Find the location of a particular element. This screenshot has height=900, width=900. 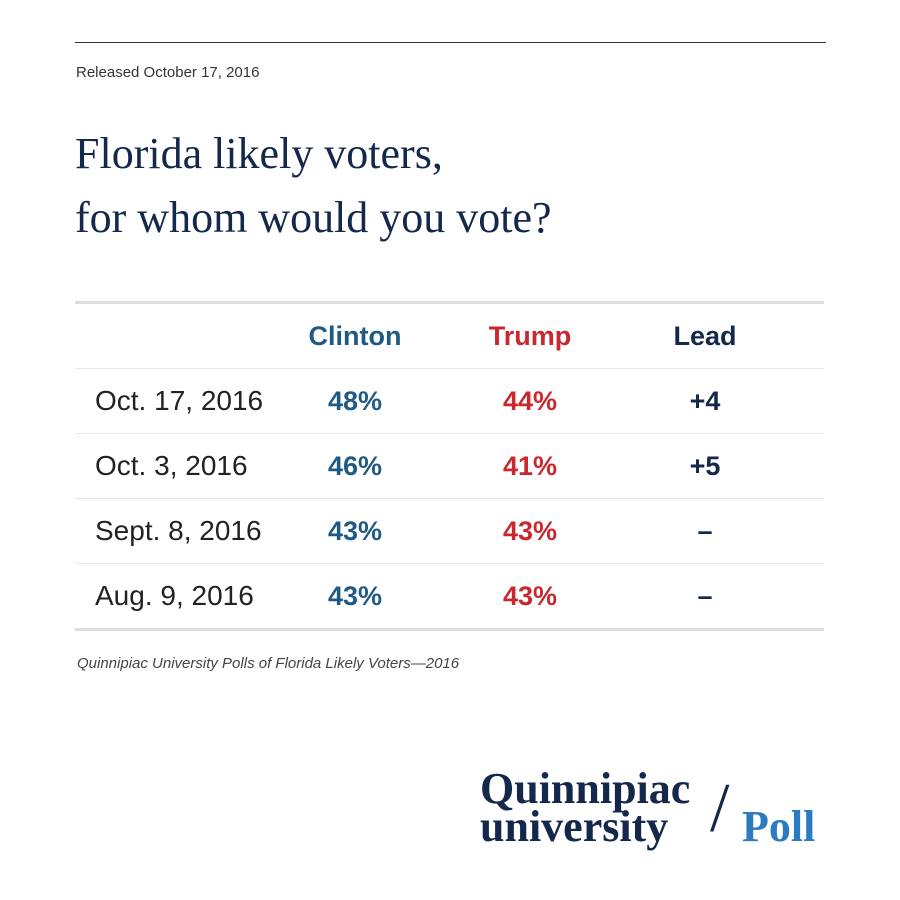

header-cell: Clinton is located at coordinates (355, 335).